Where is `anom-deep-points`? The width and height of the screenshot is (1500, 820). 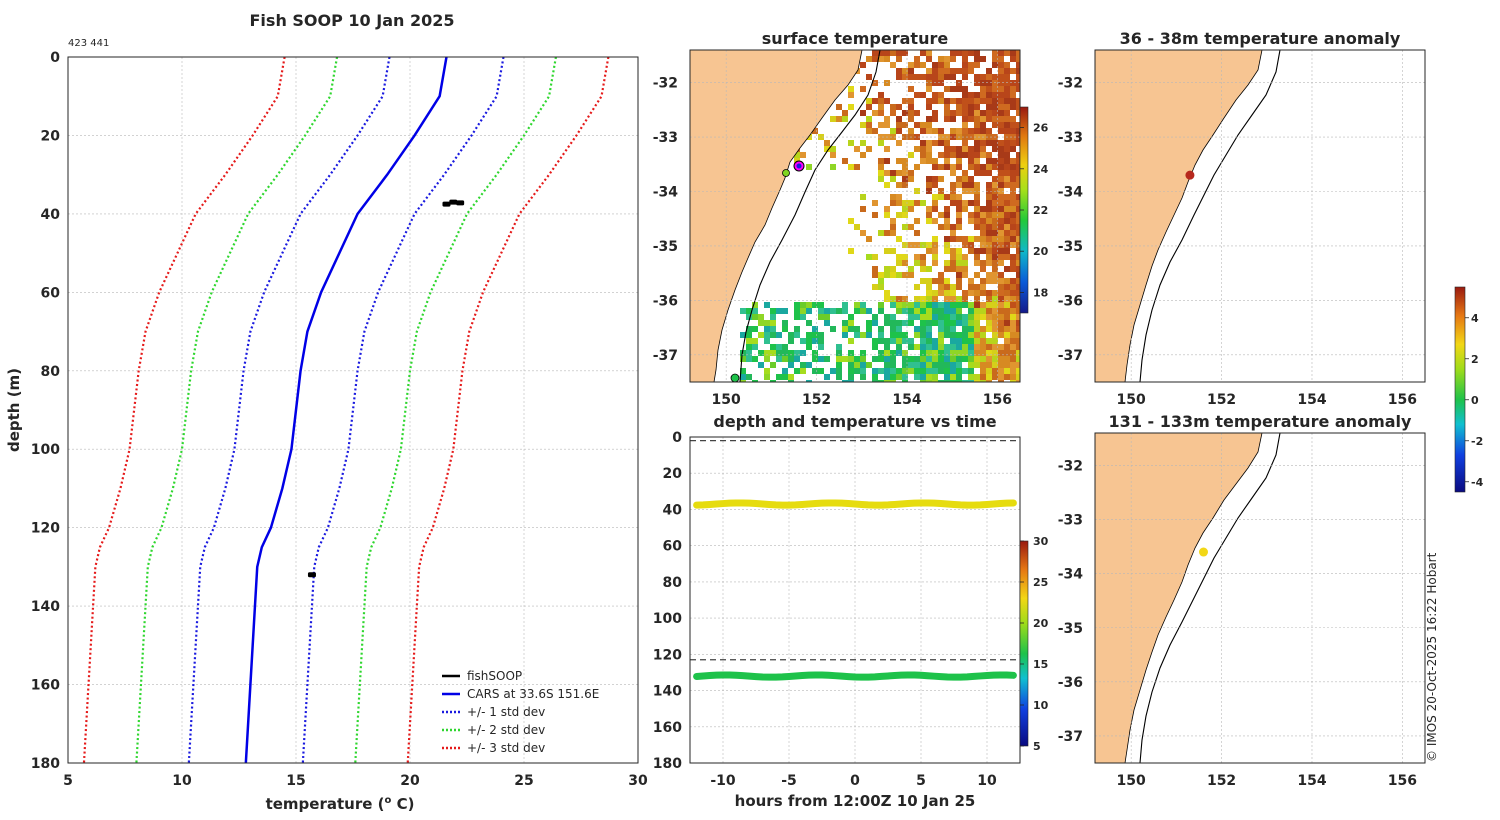
anom-deep-points is located at coordinates (1203, 552).